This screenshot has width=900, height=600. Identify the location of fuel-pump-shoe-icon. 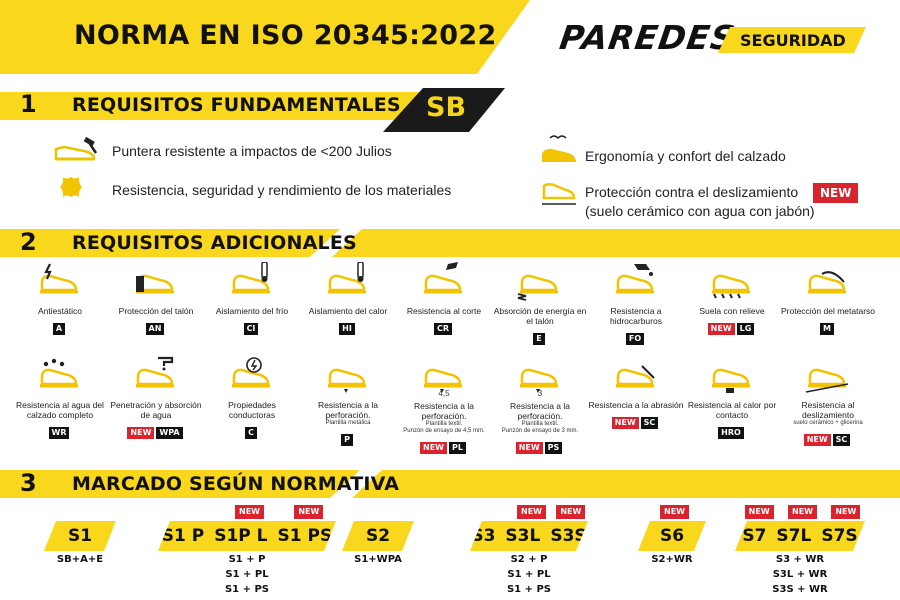
(636, 282).